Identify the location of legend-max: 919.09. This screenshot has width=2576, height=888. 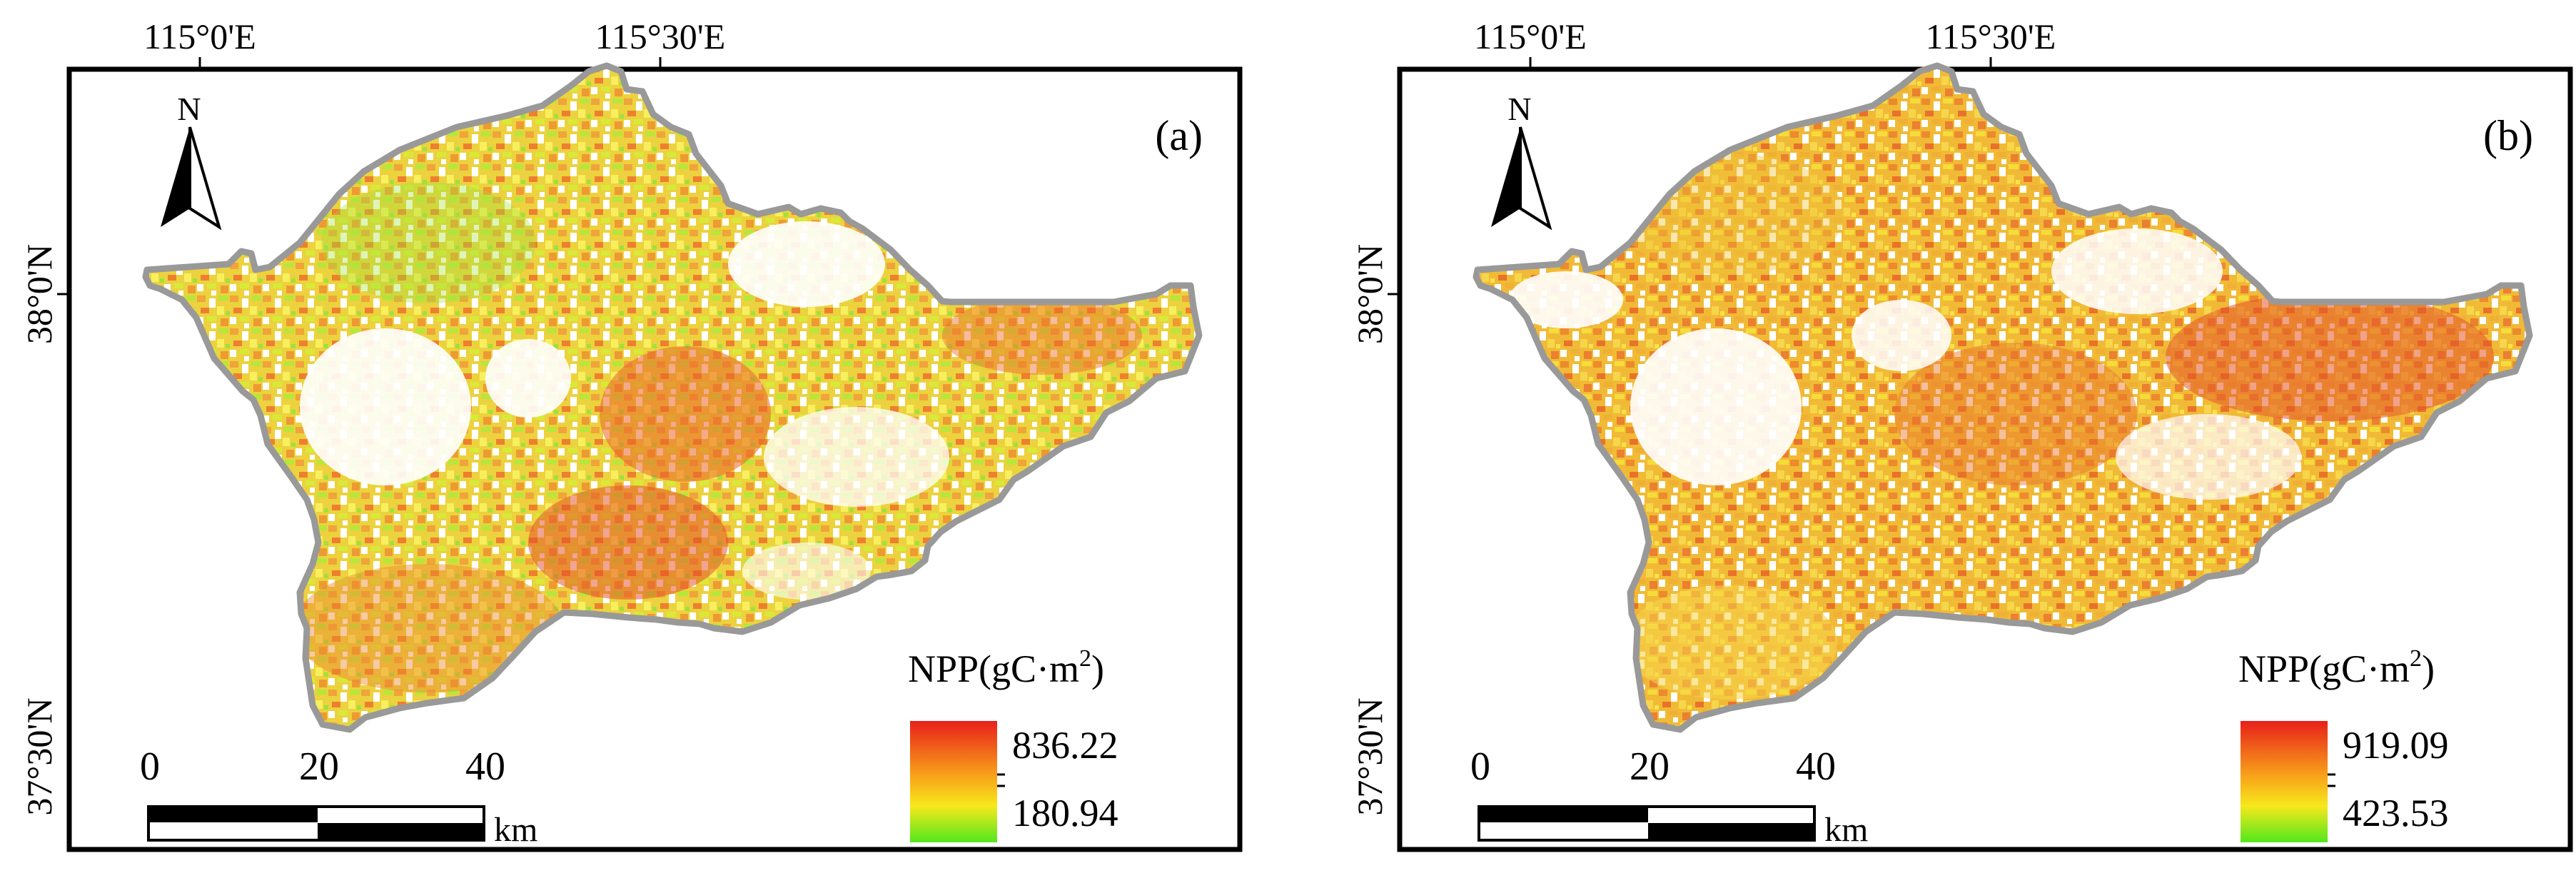
(2396, 745).